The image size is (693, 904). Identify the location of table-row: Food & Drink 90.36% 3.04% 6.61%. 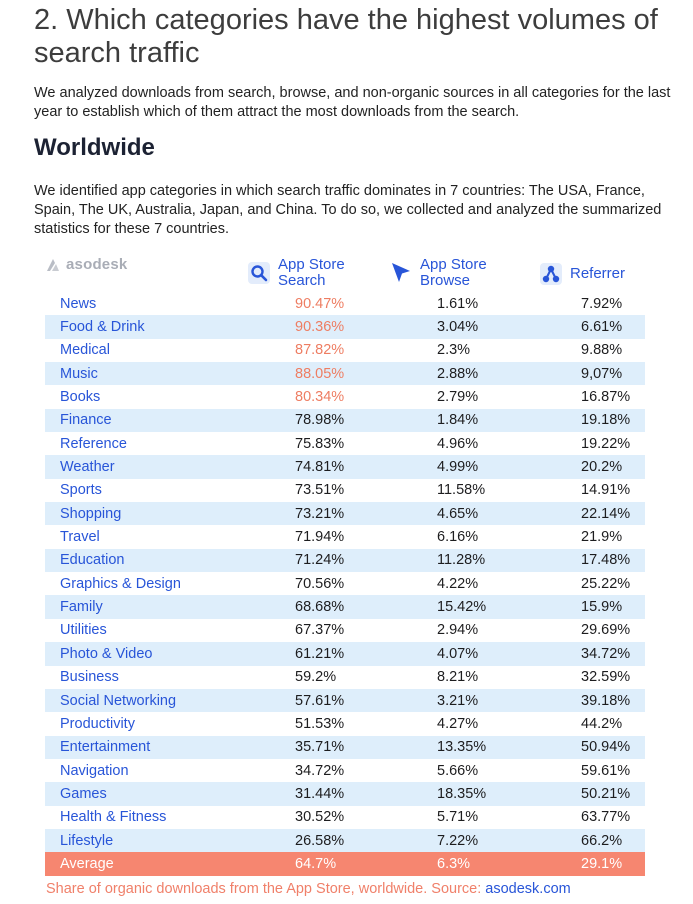
(345, 327).